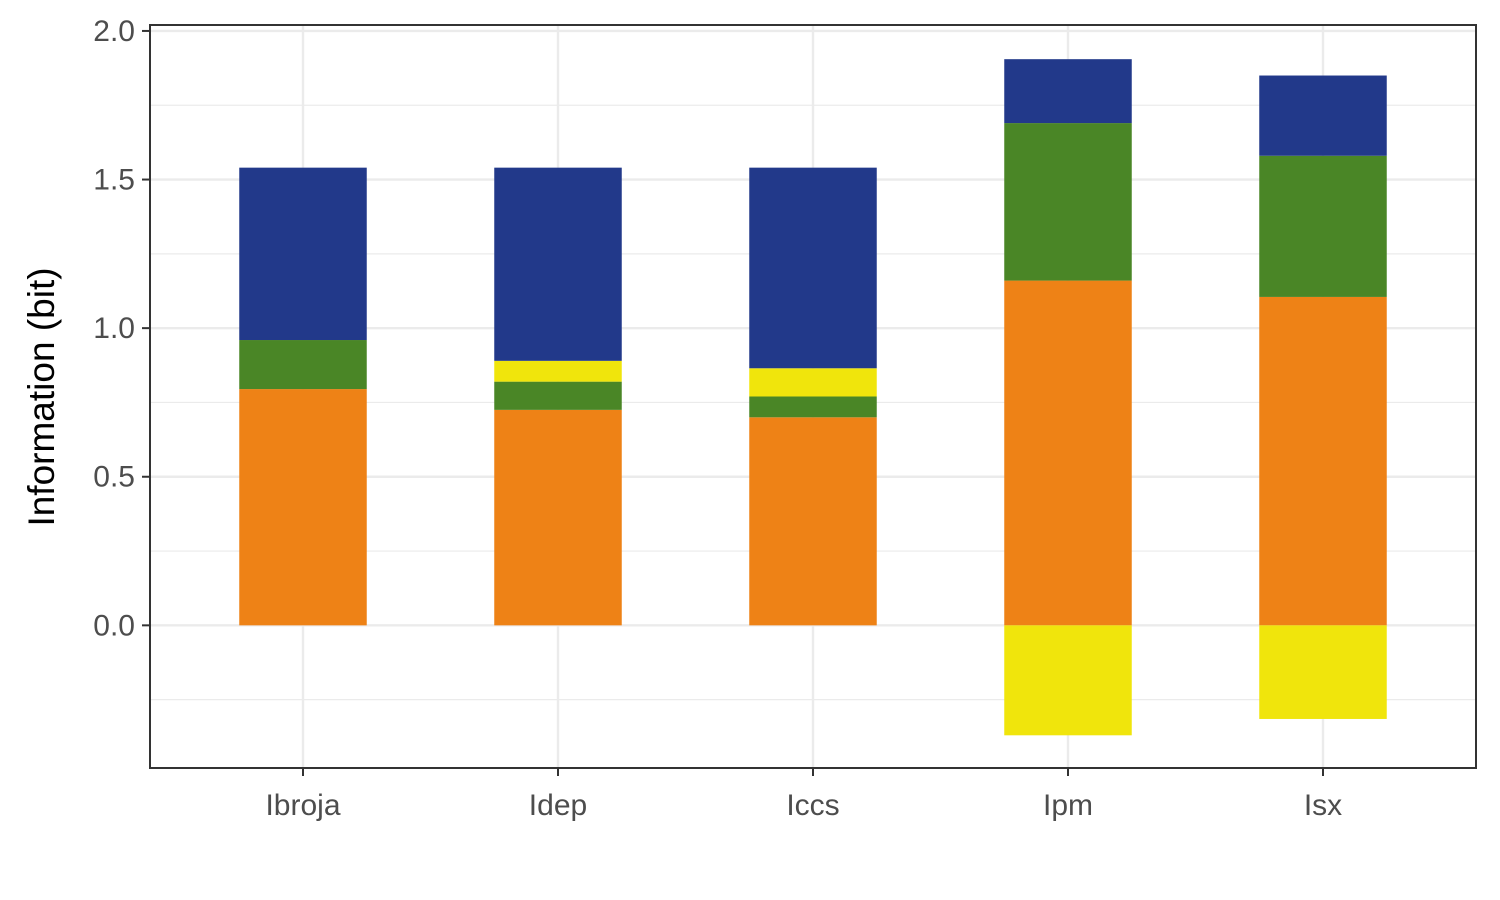 The image size is (1500, 900). I want to click on x-tick-label: Isx, so click(1323, 805).